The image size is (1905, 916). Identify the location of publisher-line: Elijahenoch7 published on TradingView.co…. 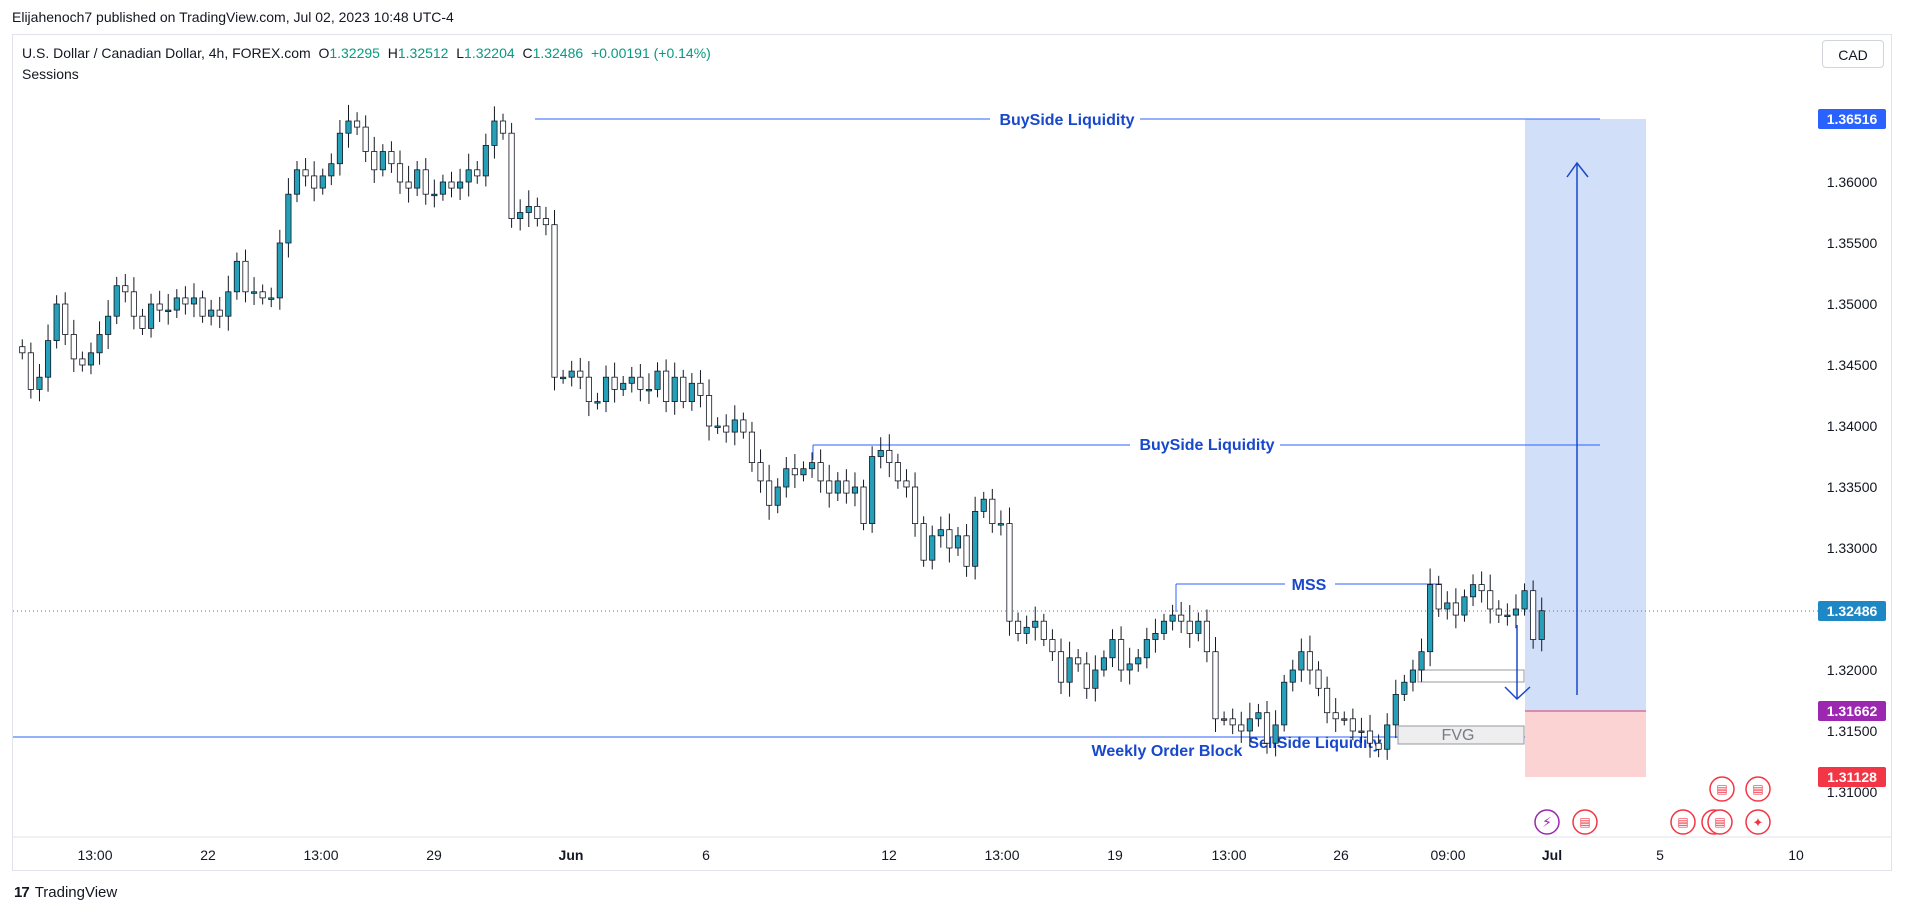
(233, 17).